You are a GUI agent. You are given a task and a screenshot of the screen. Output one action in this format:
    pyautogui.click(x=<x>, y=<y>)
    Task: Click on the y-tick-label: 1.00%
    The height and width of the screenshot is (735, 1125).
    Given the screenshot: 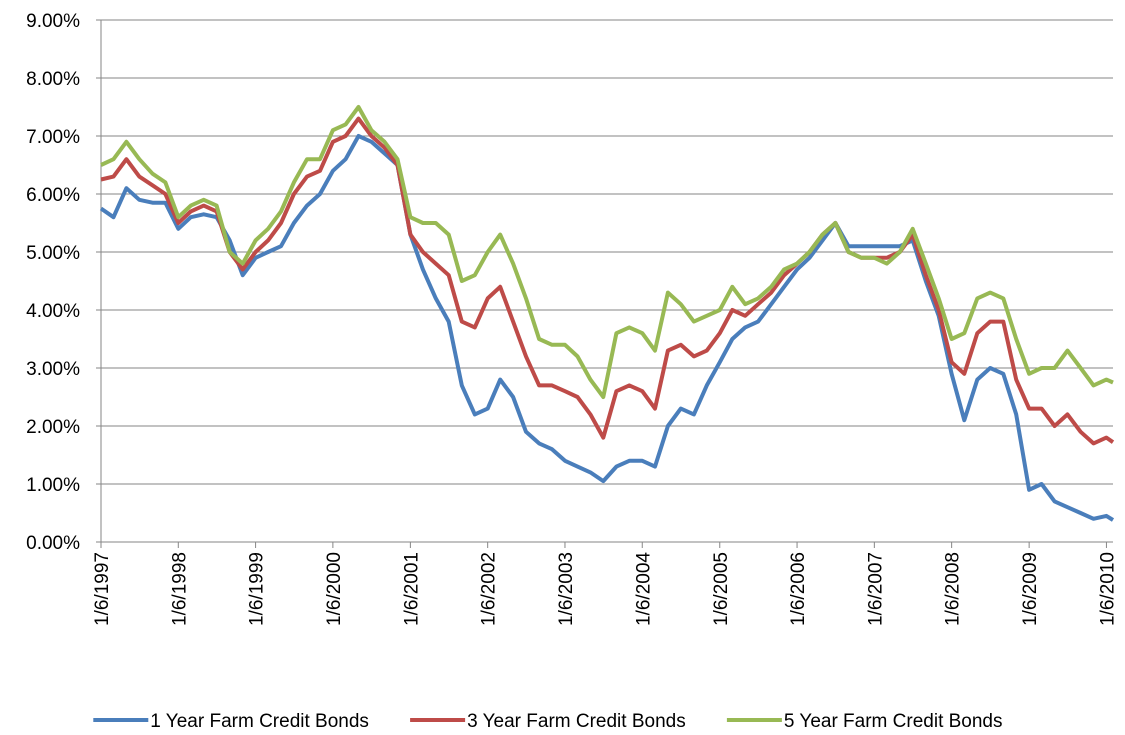 What is the action you would take?
    pyautogui.click(x=53, y=485)
    